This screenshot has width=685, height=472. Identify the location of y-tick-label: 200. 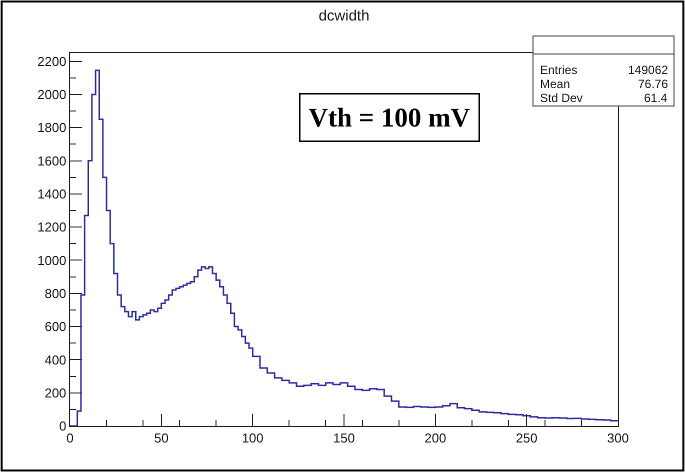
(55, 392).